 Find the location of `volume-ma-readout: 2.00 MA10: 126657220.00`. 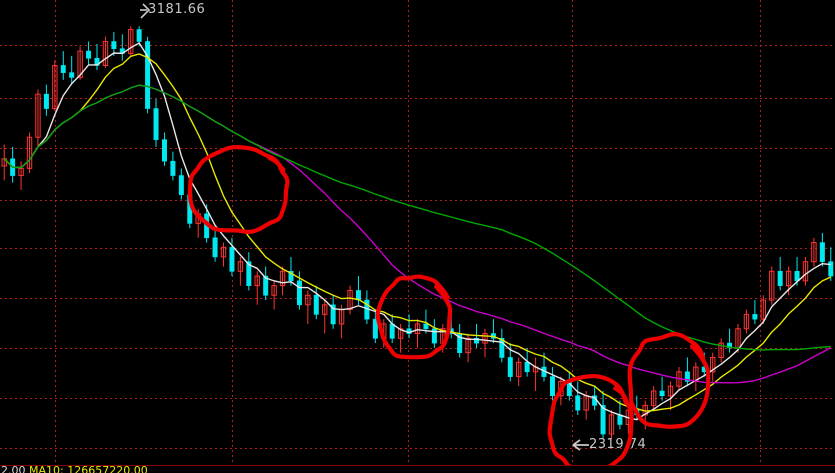

volume-ma-readout: 2.00 MA10: 126657220.00 is located at coordinates (74, 469).